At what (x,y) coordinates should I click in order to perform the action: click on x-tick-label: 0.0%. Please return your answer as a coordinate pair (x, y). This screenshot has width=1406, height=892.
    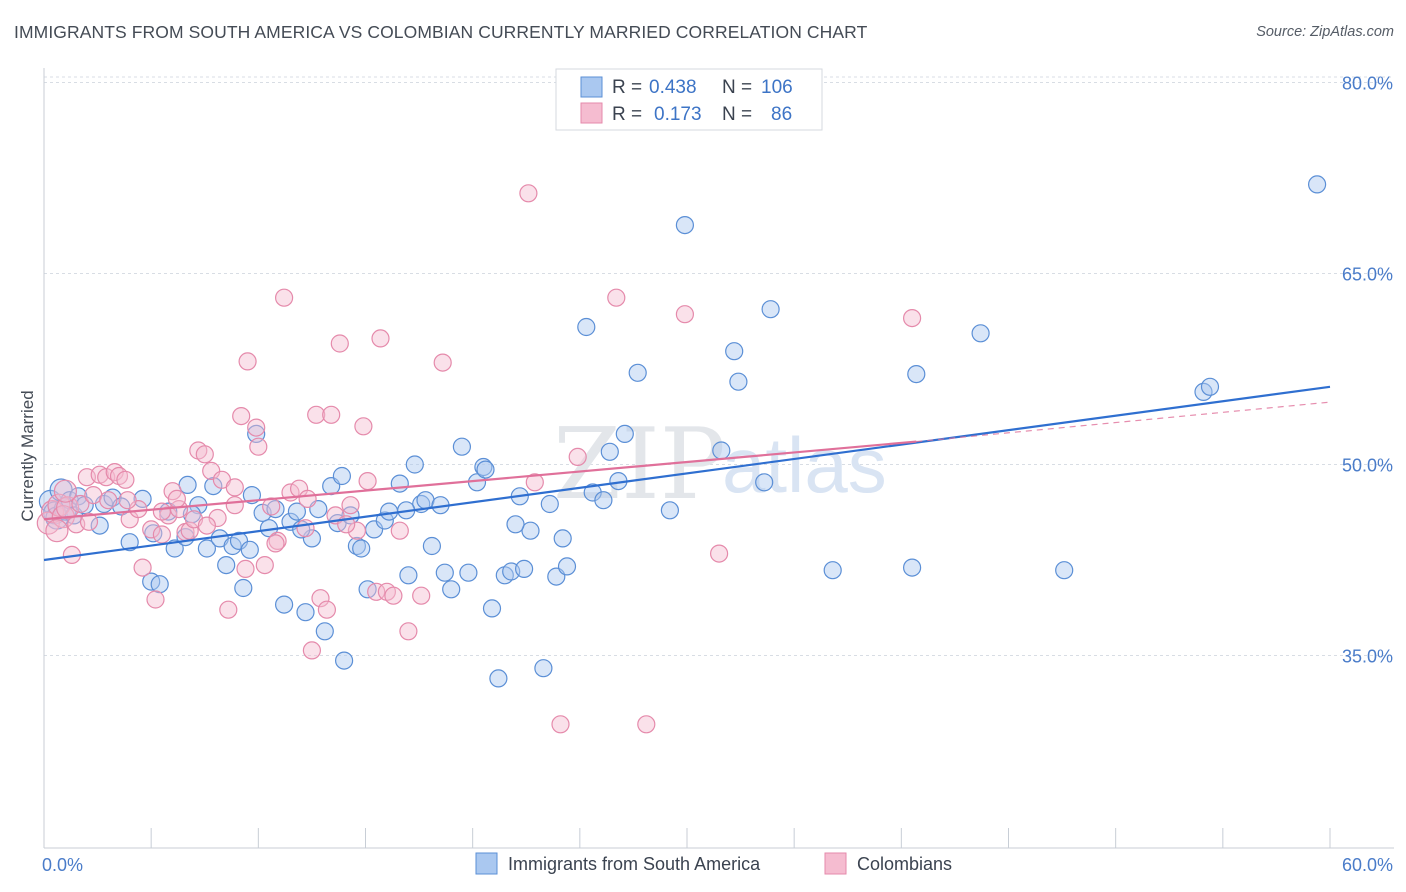
    Looking at the image, I should click on (62, 865).